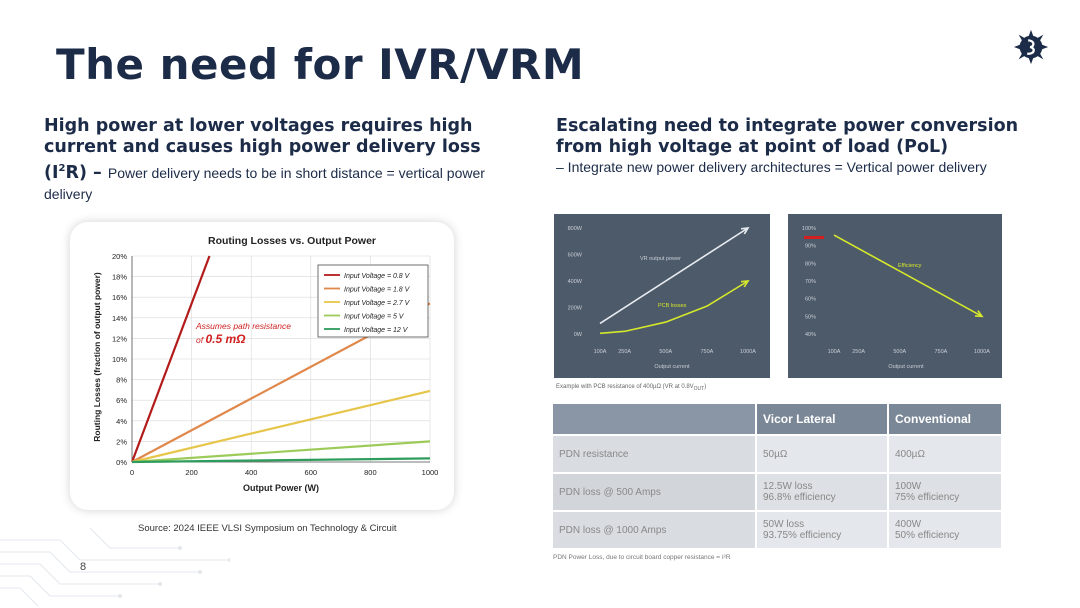  I want to click on conventional-cell: 400µΩ, so click(945, 453).